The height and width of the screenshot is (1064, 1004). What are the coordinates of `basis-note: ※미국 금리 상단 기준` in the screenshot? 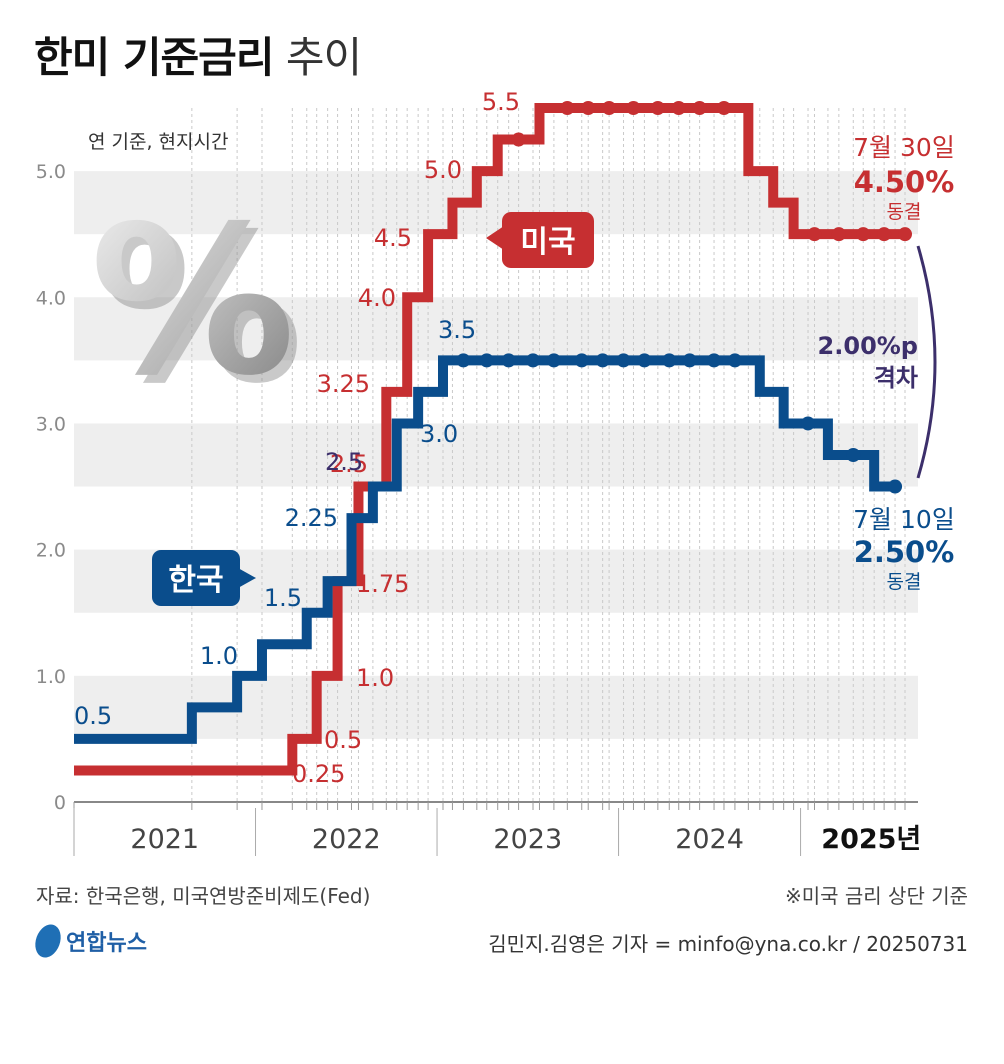 It's located at (876, 896).